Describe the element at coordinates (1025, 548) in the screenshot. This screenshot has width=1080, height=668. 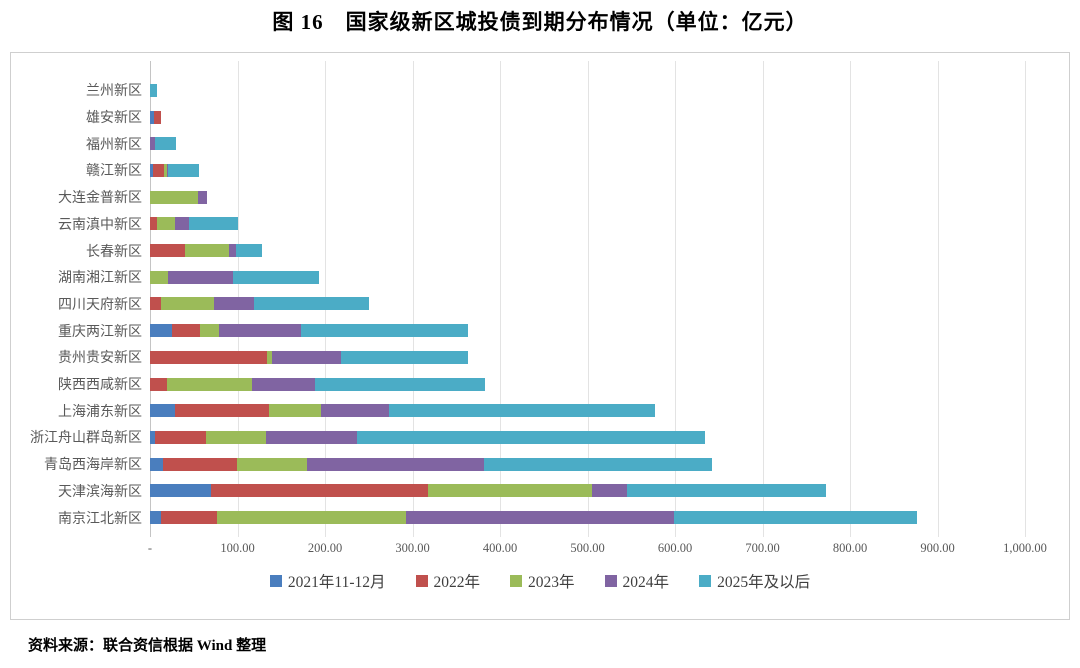
I see `x-tick-label: 1,000.00` at that location.